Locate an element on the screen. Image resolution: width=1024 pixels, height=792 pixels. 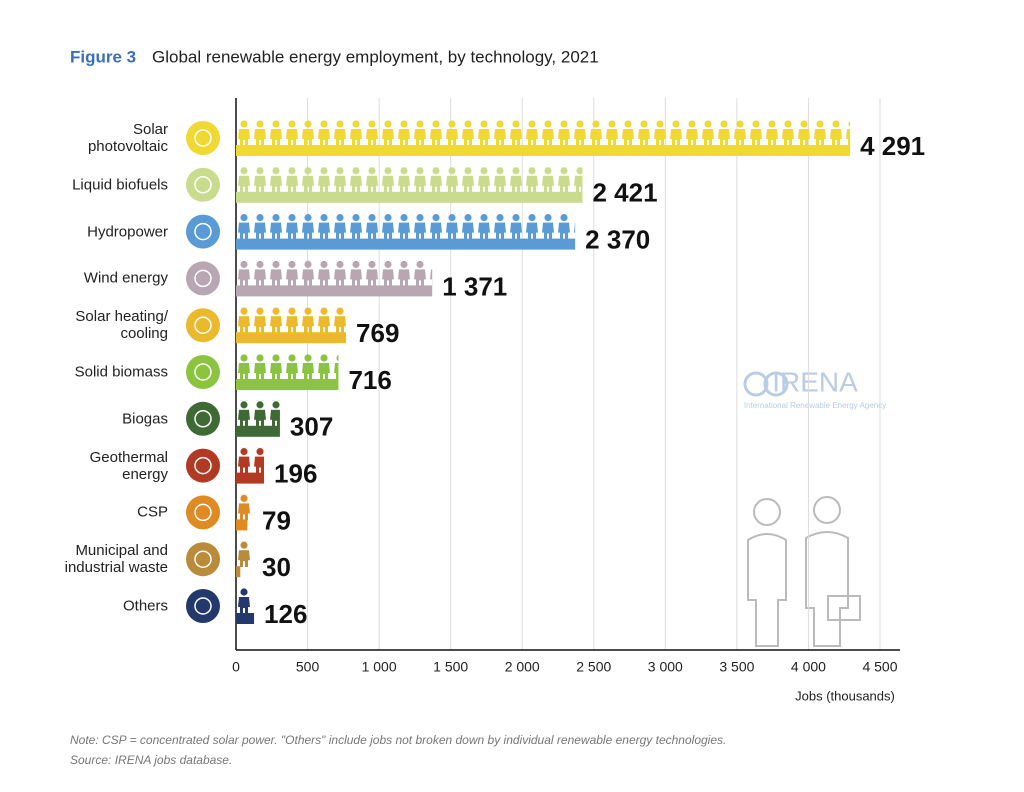
logo-subtitle: International Renewable Energy Agency is located at coordinates (815, 405).